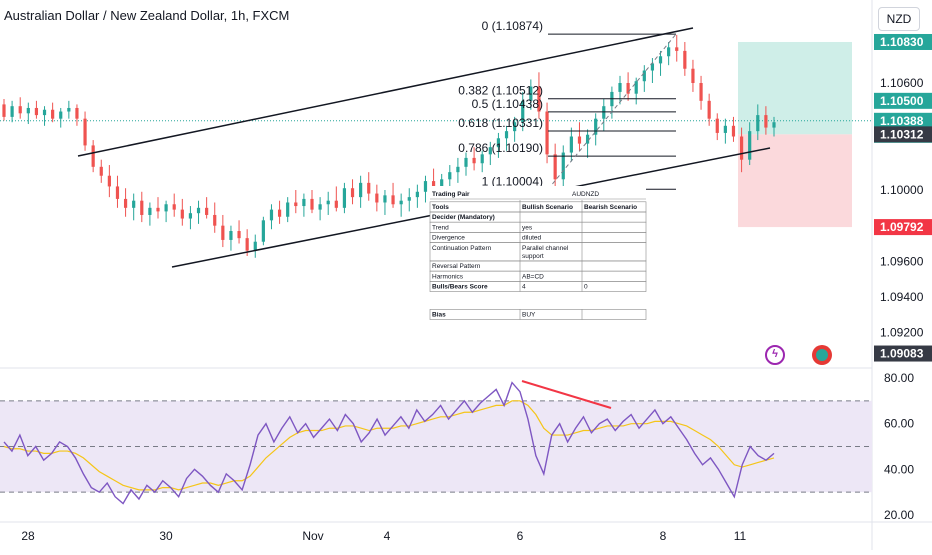  I want to click on alert-icon, so click(822, 355).